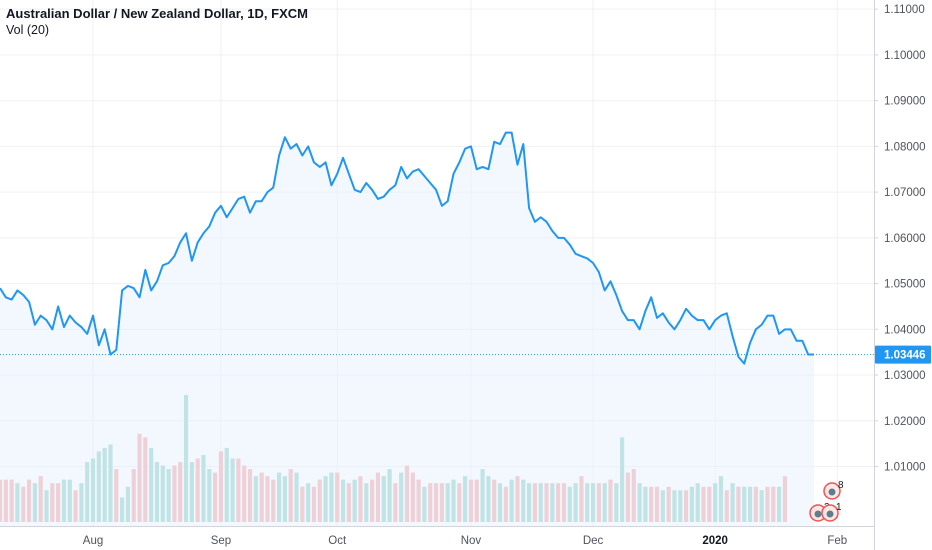 Image resolution: width=932 pixels, height=550 pixels. What do you see at coordinates (471, 541) in the screenshot?
I see `time-axis-label: Nov` at bounding box center [471, 541].